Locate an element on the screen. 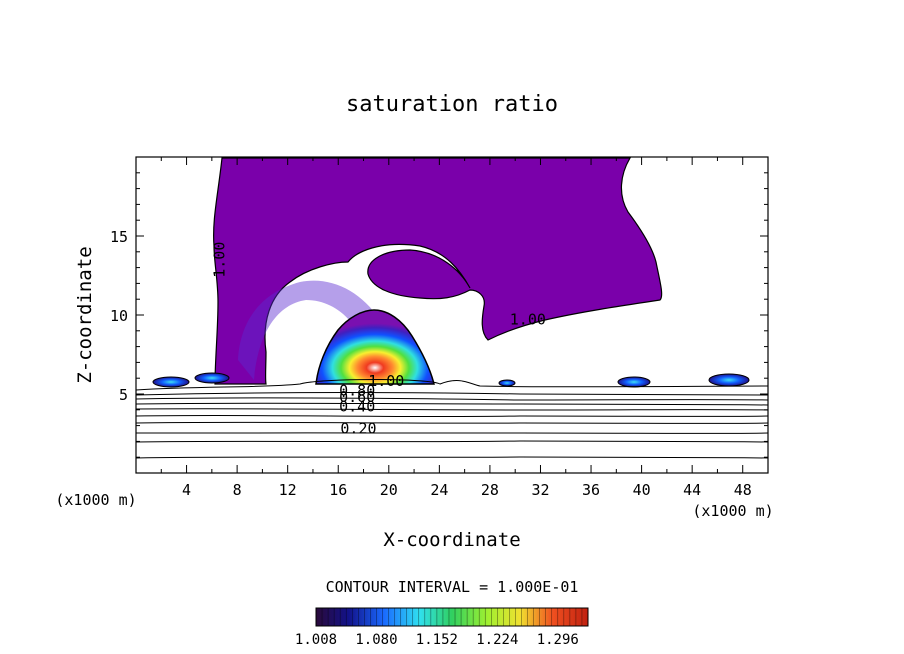 The width and height of the screenshot is (904, 654). cell-x47 is located at coordinates (729, 380).